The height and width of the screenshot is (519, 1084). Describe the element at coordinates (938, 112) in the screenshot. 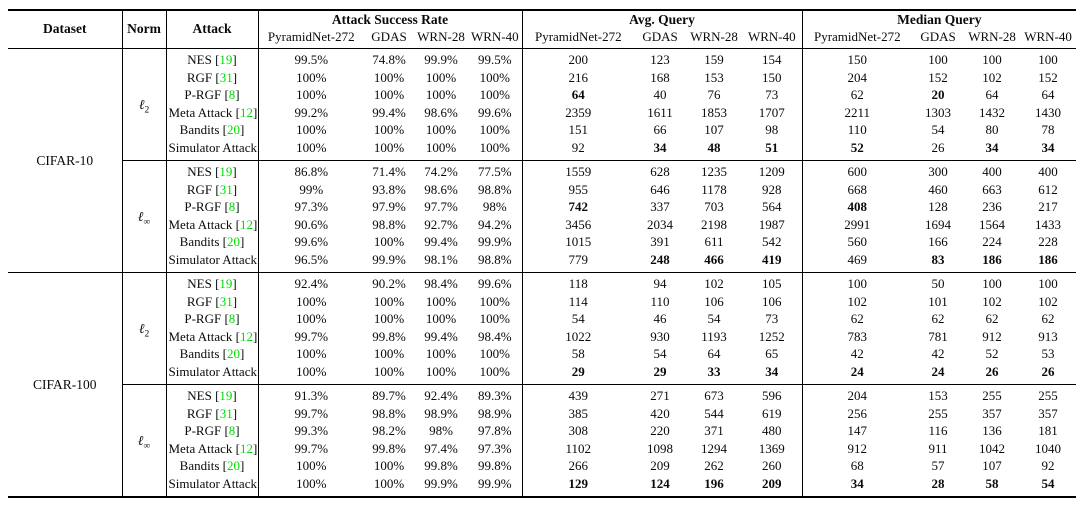

I see `median-value: 1303` at that location.